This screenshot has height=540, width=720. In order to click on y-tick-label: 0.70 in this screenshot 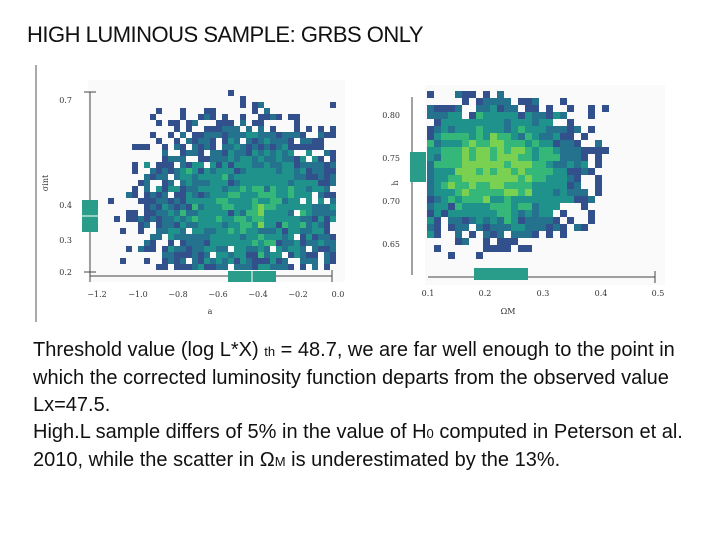, I will do `click(391, 201)`.